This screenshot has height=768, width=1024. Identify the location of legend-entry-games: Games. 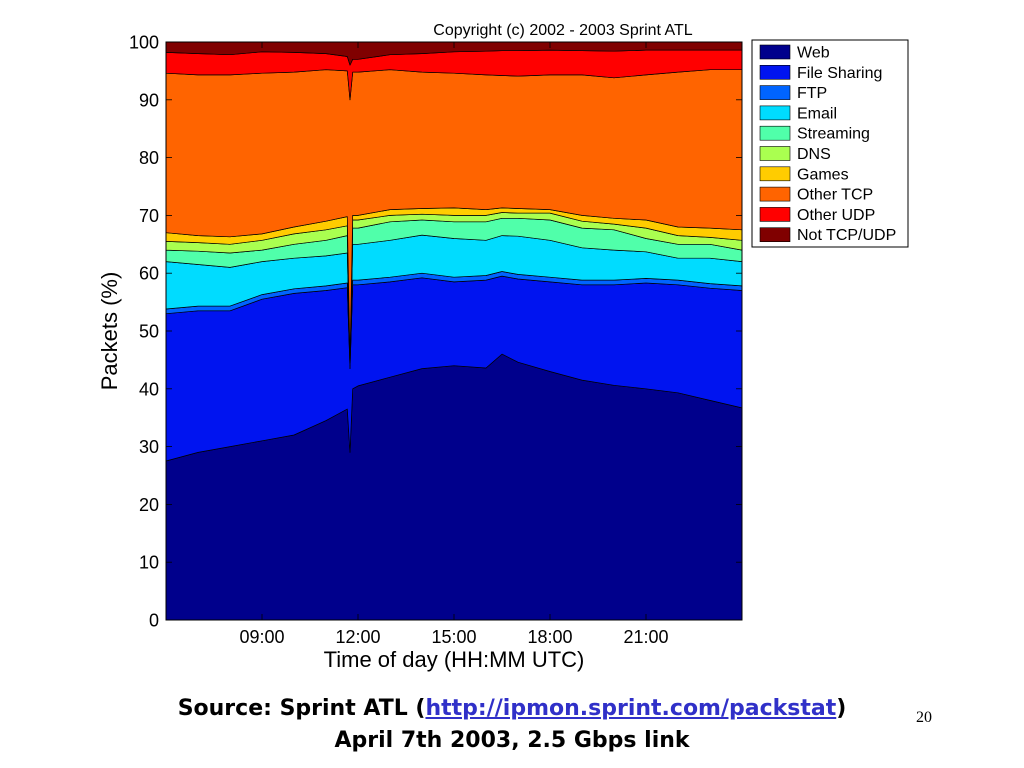
(804, 174).